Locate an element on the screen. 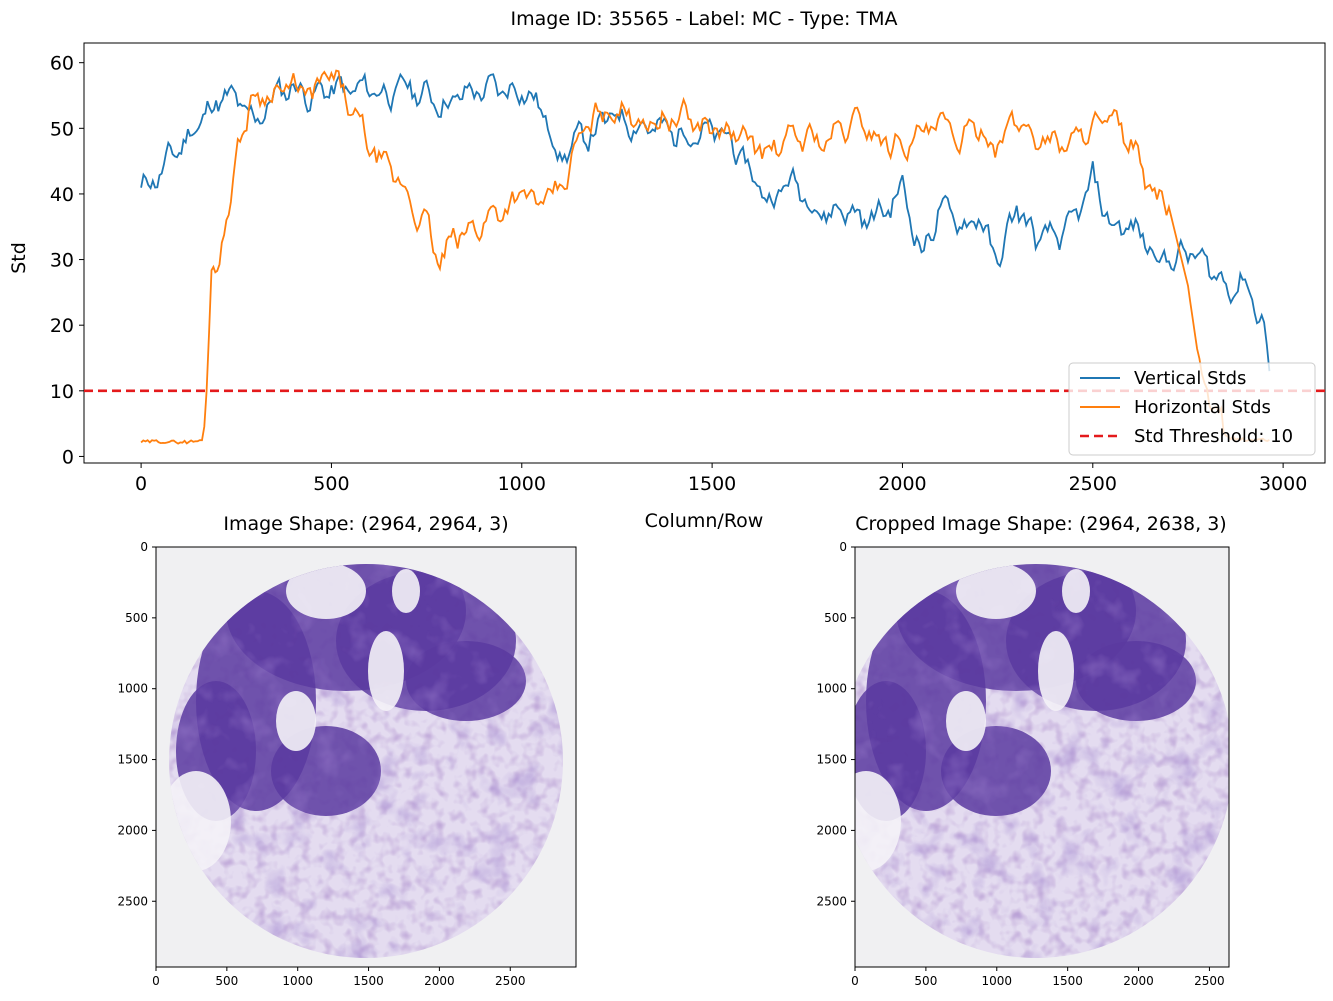 The width and height of the screenshot is (1333, 1001). y-tick-label: 60 is located at coordinates (62, 64).